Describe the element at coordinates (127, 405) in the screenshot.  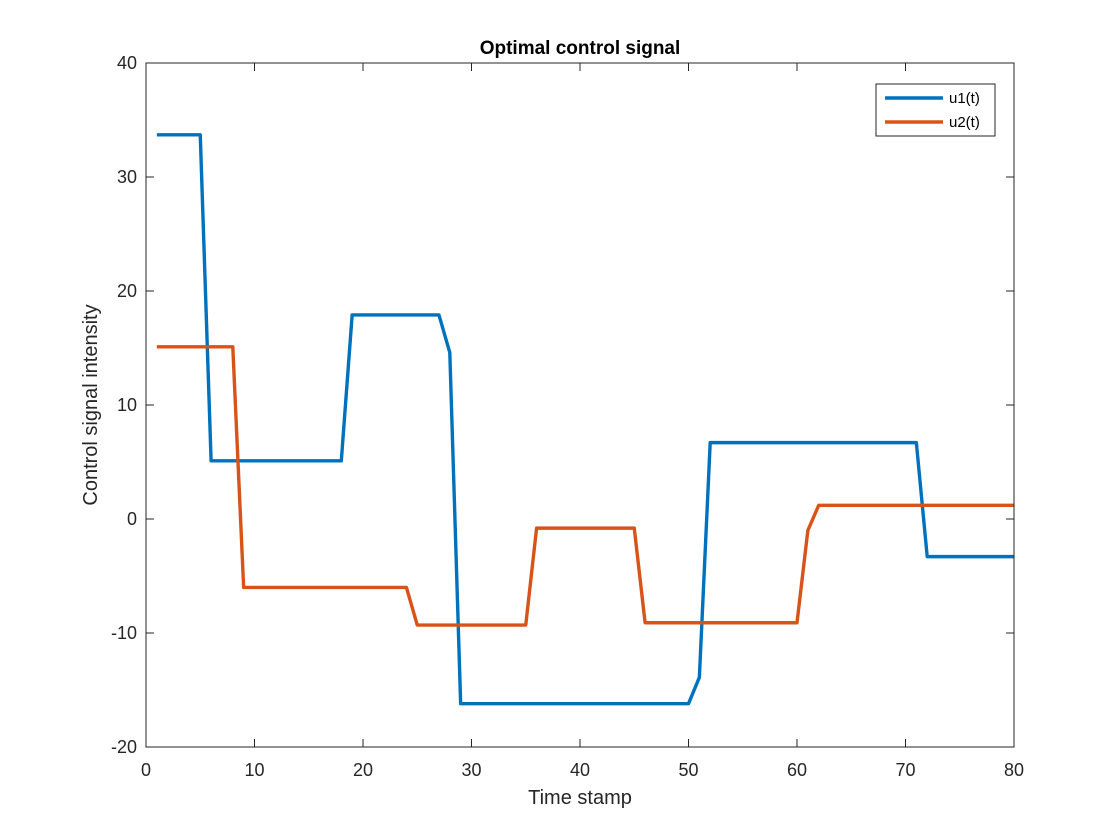
I see `y-tick-label: 10` at that location.